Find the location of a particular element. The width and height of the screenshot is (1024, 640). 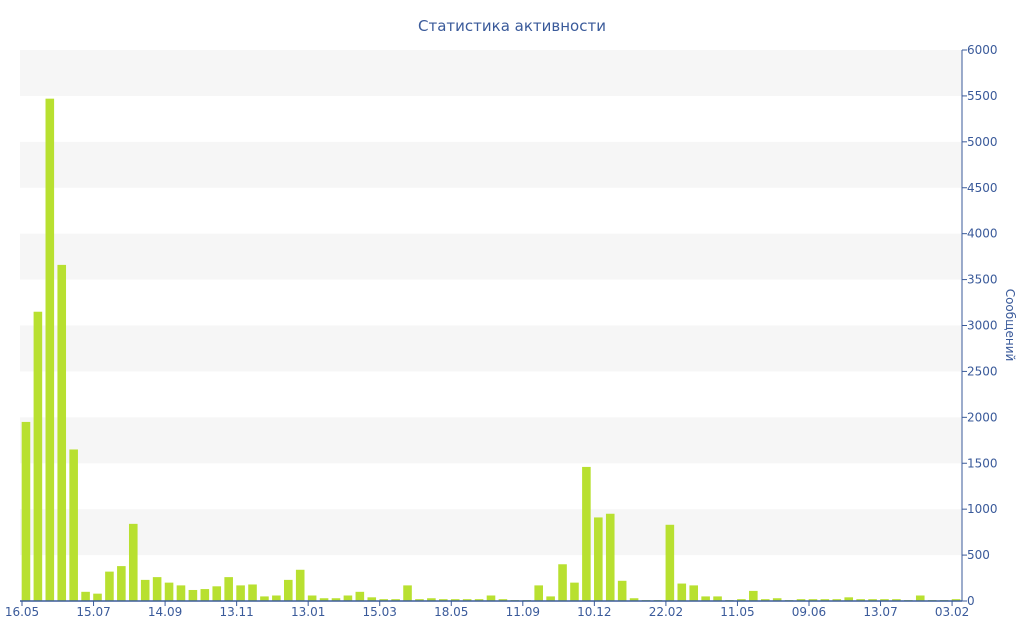

x-tick-label: 13.11 is located at coordinates (236, 612).